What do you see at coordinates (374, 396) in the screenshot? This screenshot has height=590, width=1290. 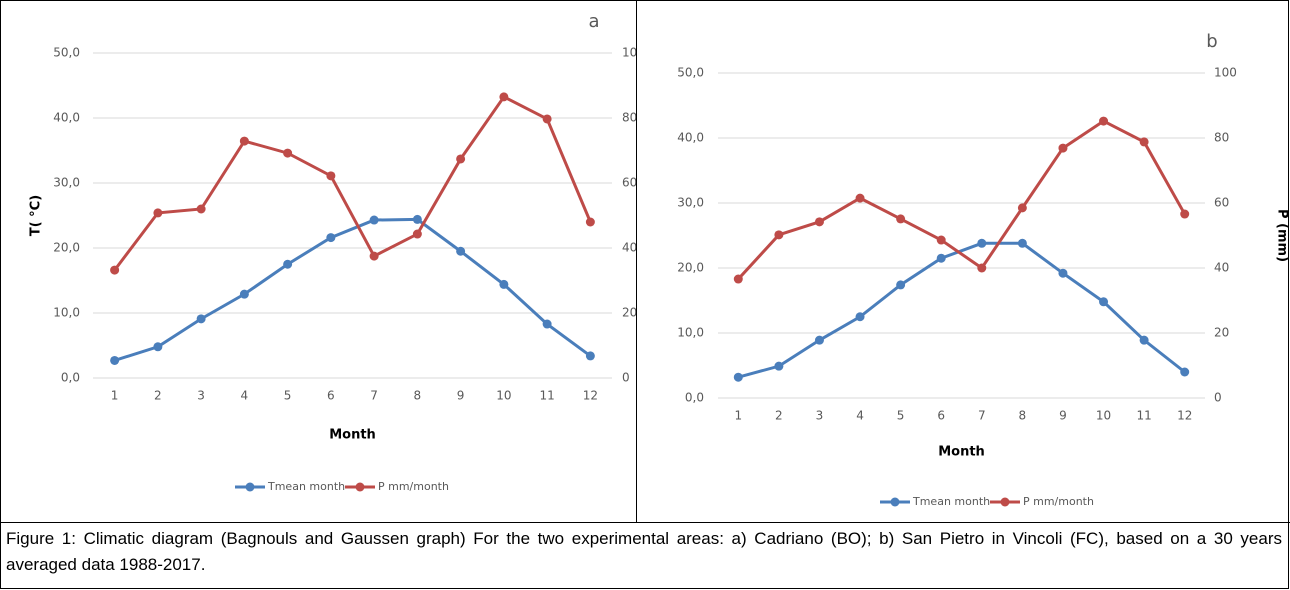 I see `x-tick-label: 7` at bounding box center [374, 396].